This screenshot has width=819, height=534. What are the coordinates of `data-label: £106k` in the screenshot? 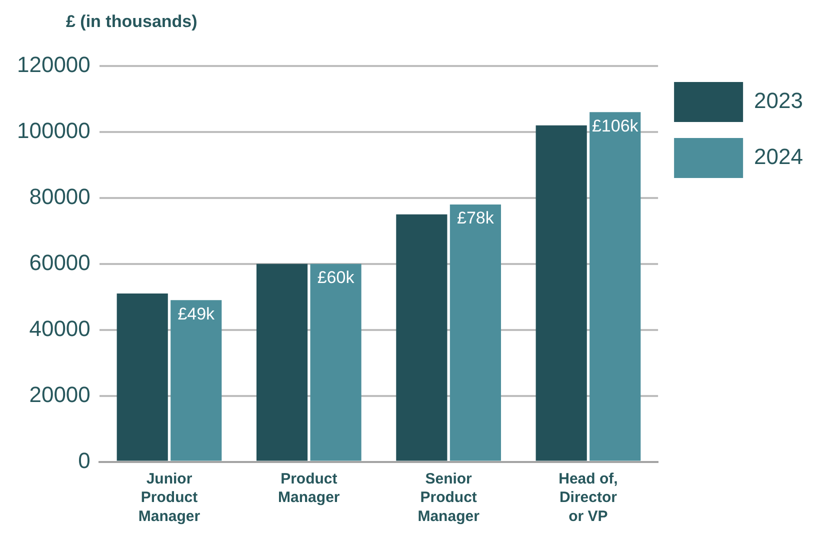 It's located at (615, 126).